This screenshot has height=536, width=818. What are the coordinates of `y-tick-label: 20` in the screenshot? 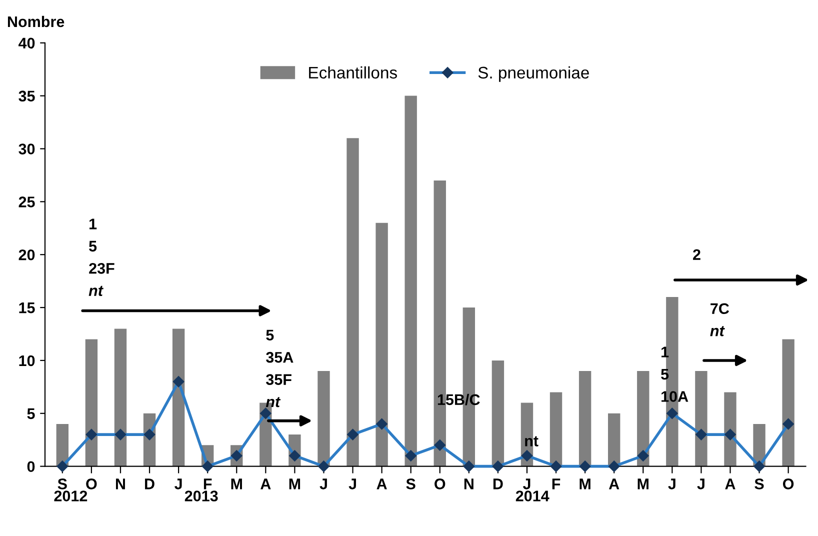 It's located at (26, 254).